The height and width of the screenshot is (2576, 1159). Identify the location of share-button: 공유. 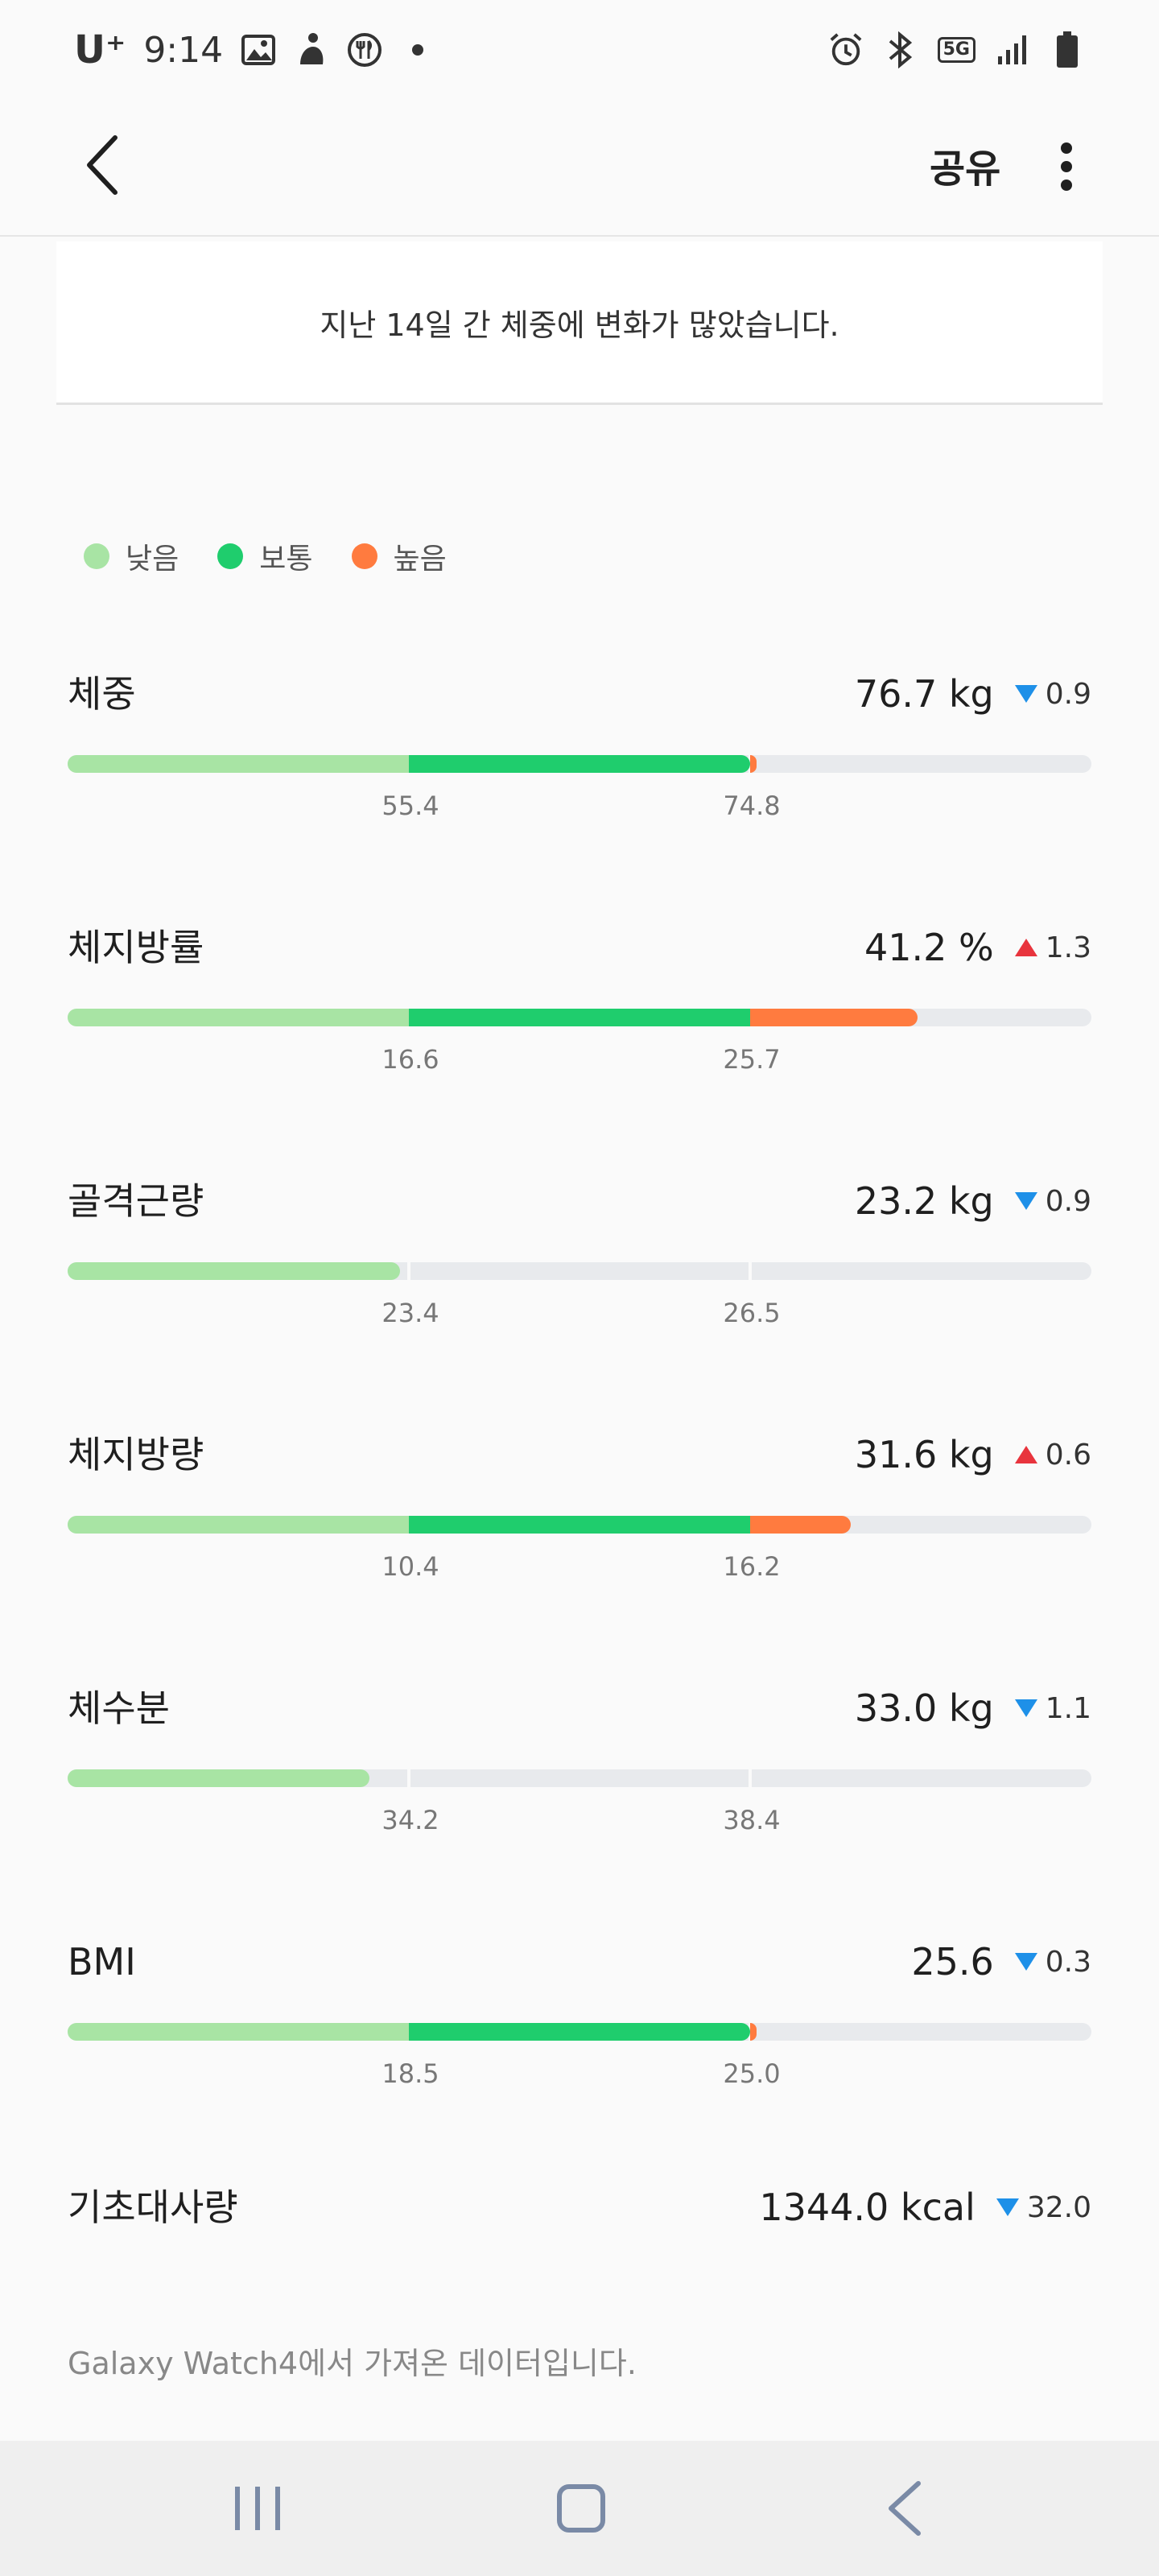
(965, 169).